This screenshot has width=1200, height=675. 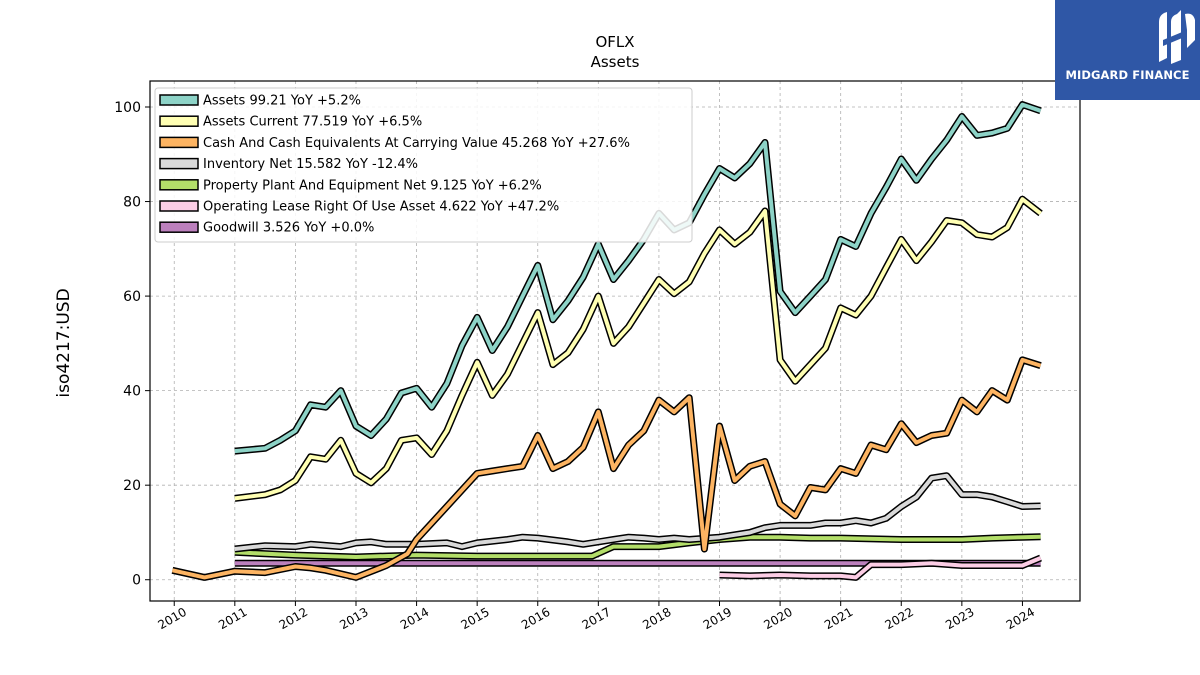 I want to click on x-tick-label: 2014, so click(x=414, y=618).